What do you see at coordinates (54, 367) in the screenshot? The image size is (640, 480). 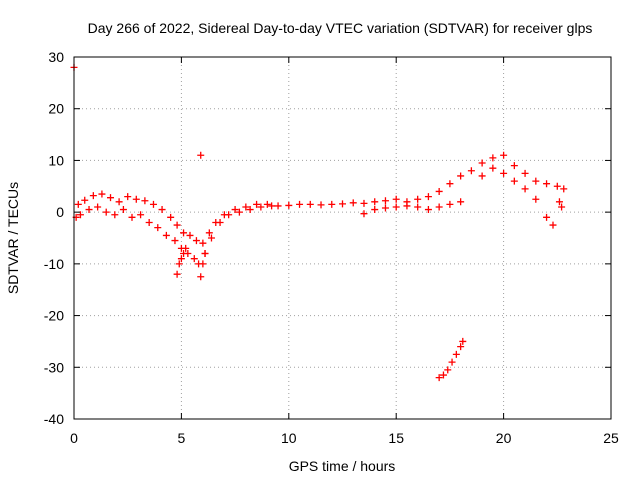 I see `y-tick-label: -30` at bounding box center [54, 367].